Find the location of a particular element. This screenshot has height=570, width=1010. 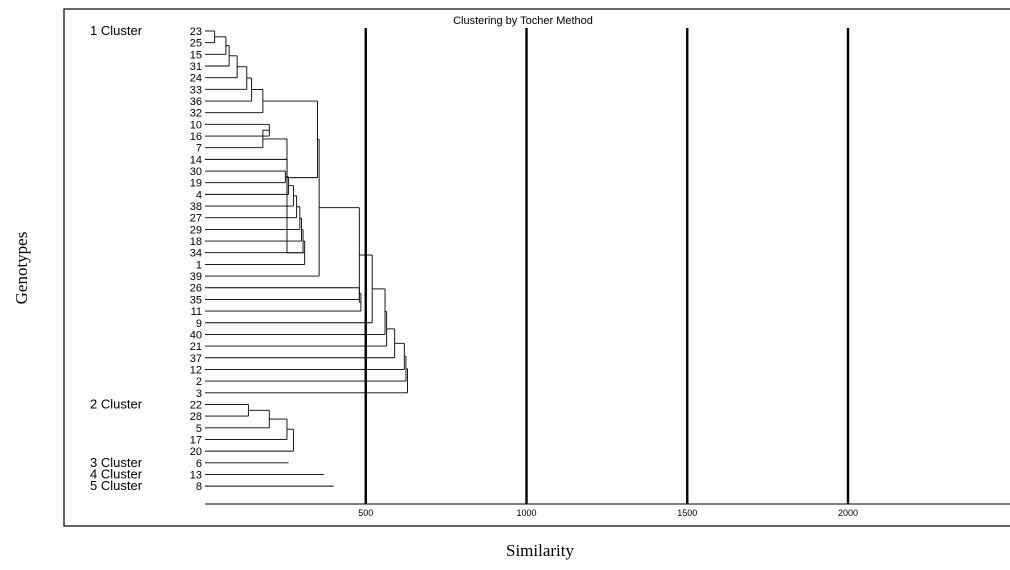

leaf-label-36: 36 is located at coordinates (196, 102).